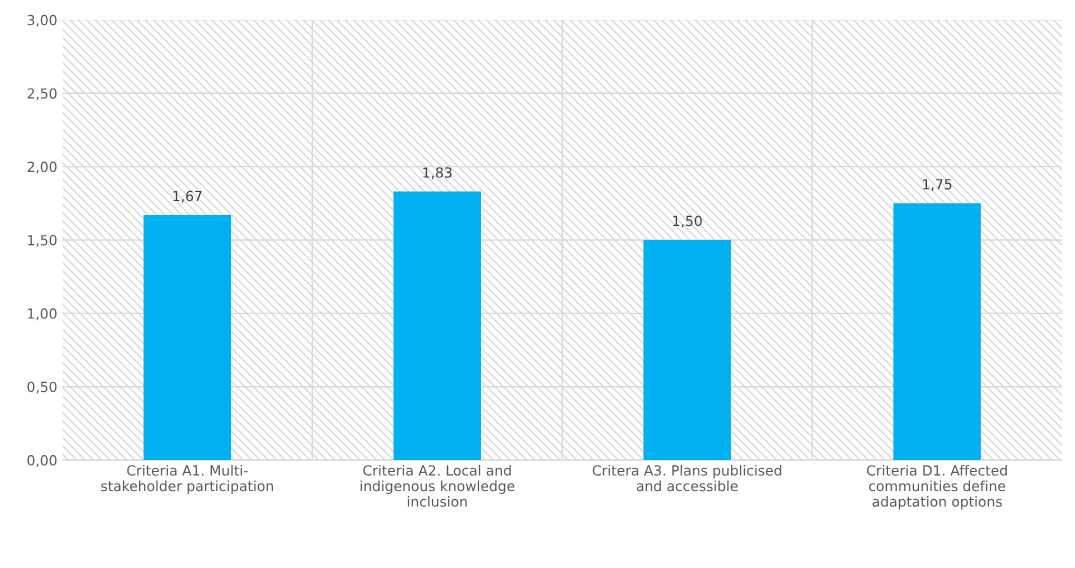 The width and height of the screenshot is (1075, 568). What do you see at coordinates (187, 196) in the screenshot?
I see `data-label: 1,67` at bounding box center [187, 196].